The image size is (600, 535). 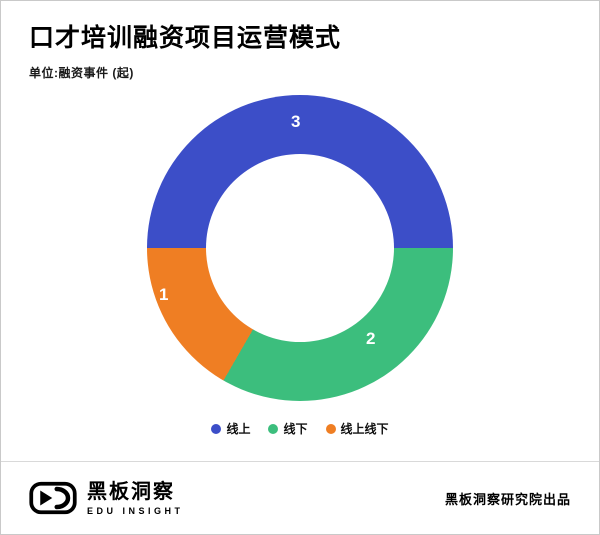 I want to click on brand-block: 黑板洞察 EDU INSIGHT, so click(x=106, y=498).